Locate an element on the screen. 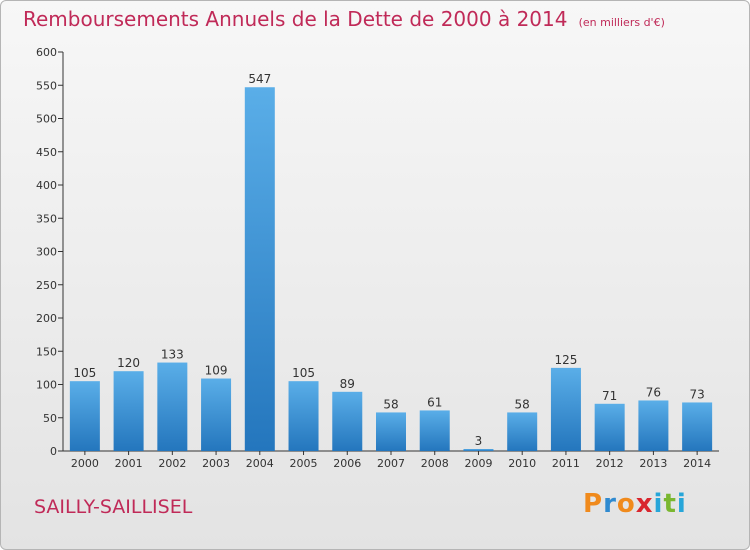 This screenshot has width=750, height=550. x-tick-label-2002: 2002 is located at coordinates (172, 463).